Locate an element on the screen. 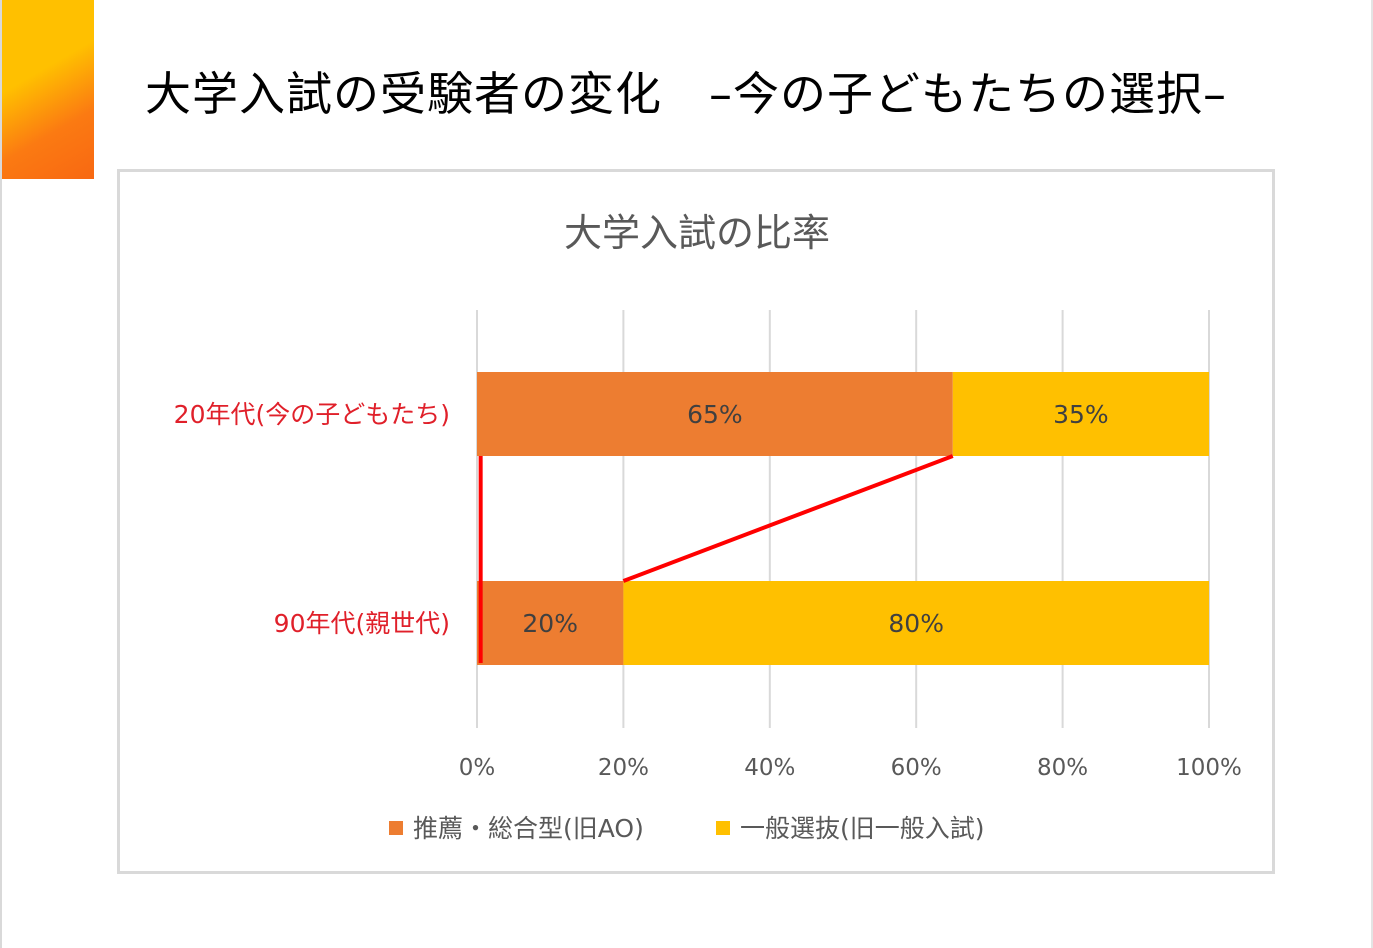 The image size is (1373, 948). data-label: 80% is located at coordinates (916, 623).